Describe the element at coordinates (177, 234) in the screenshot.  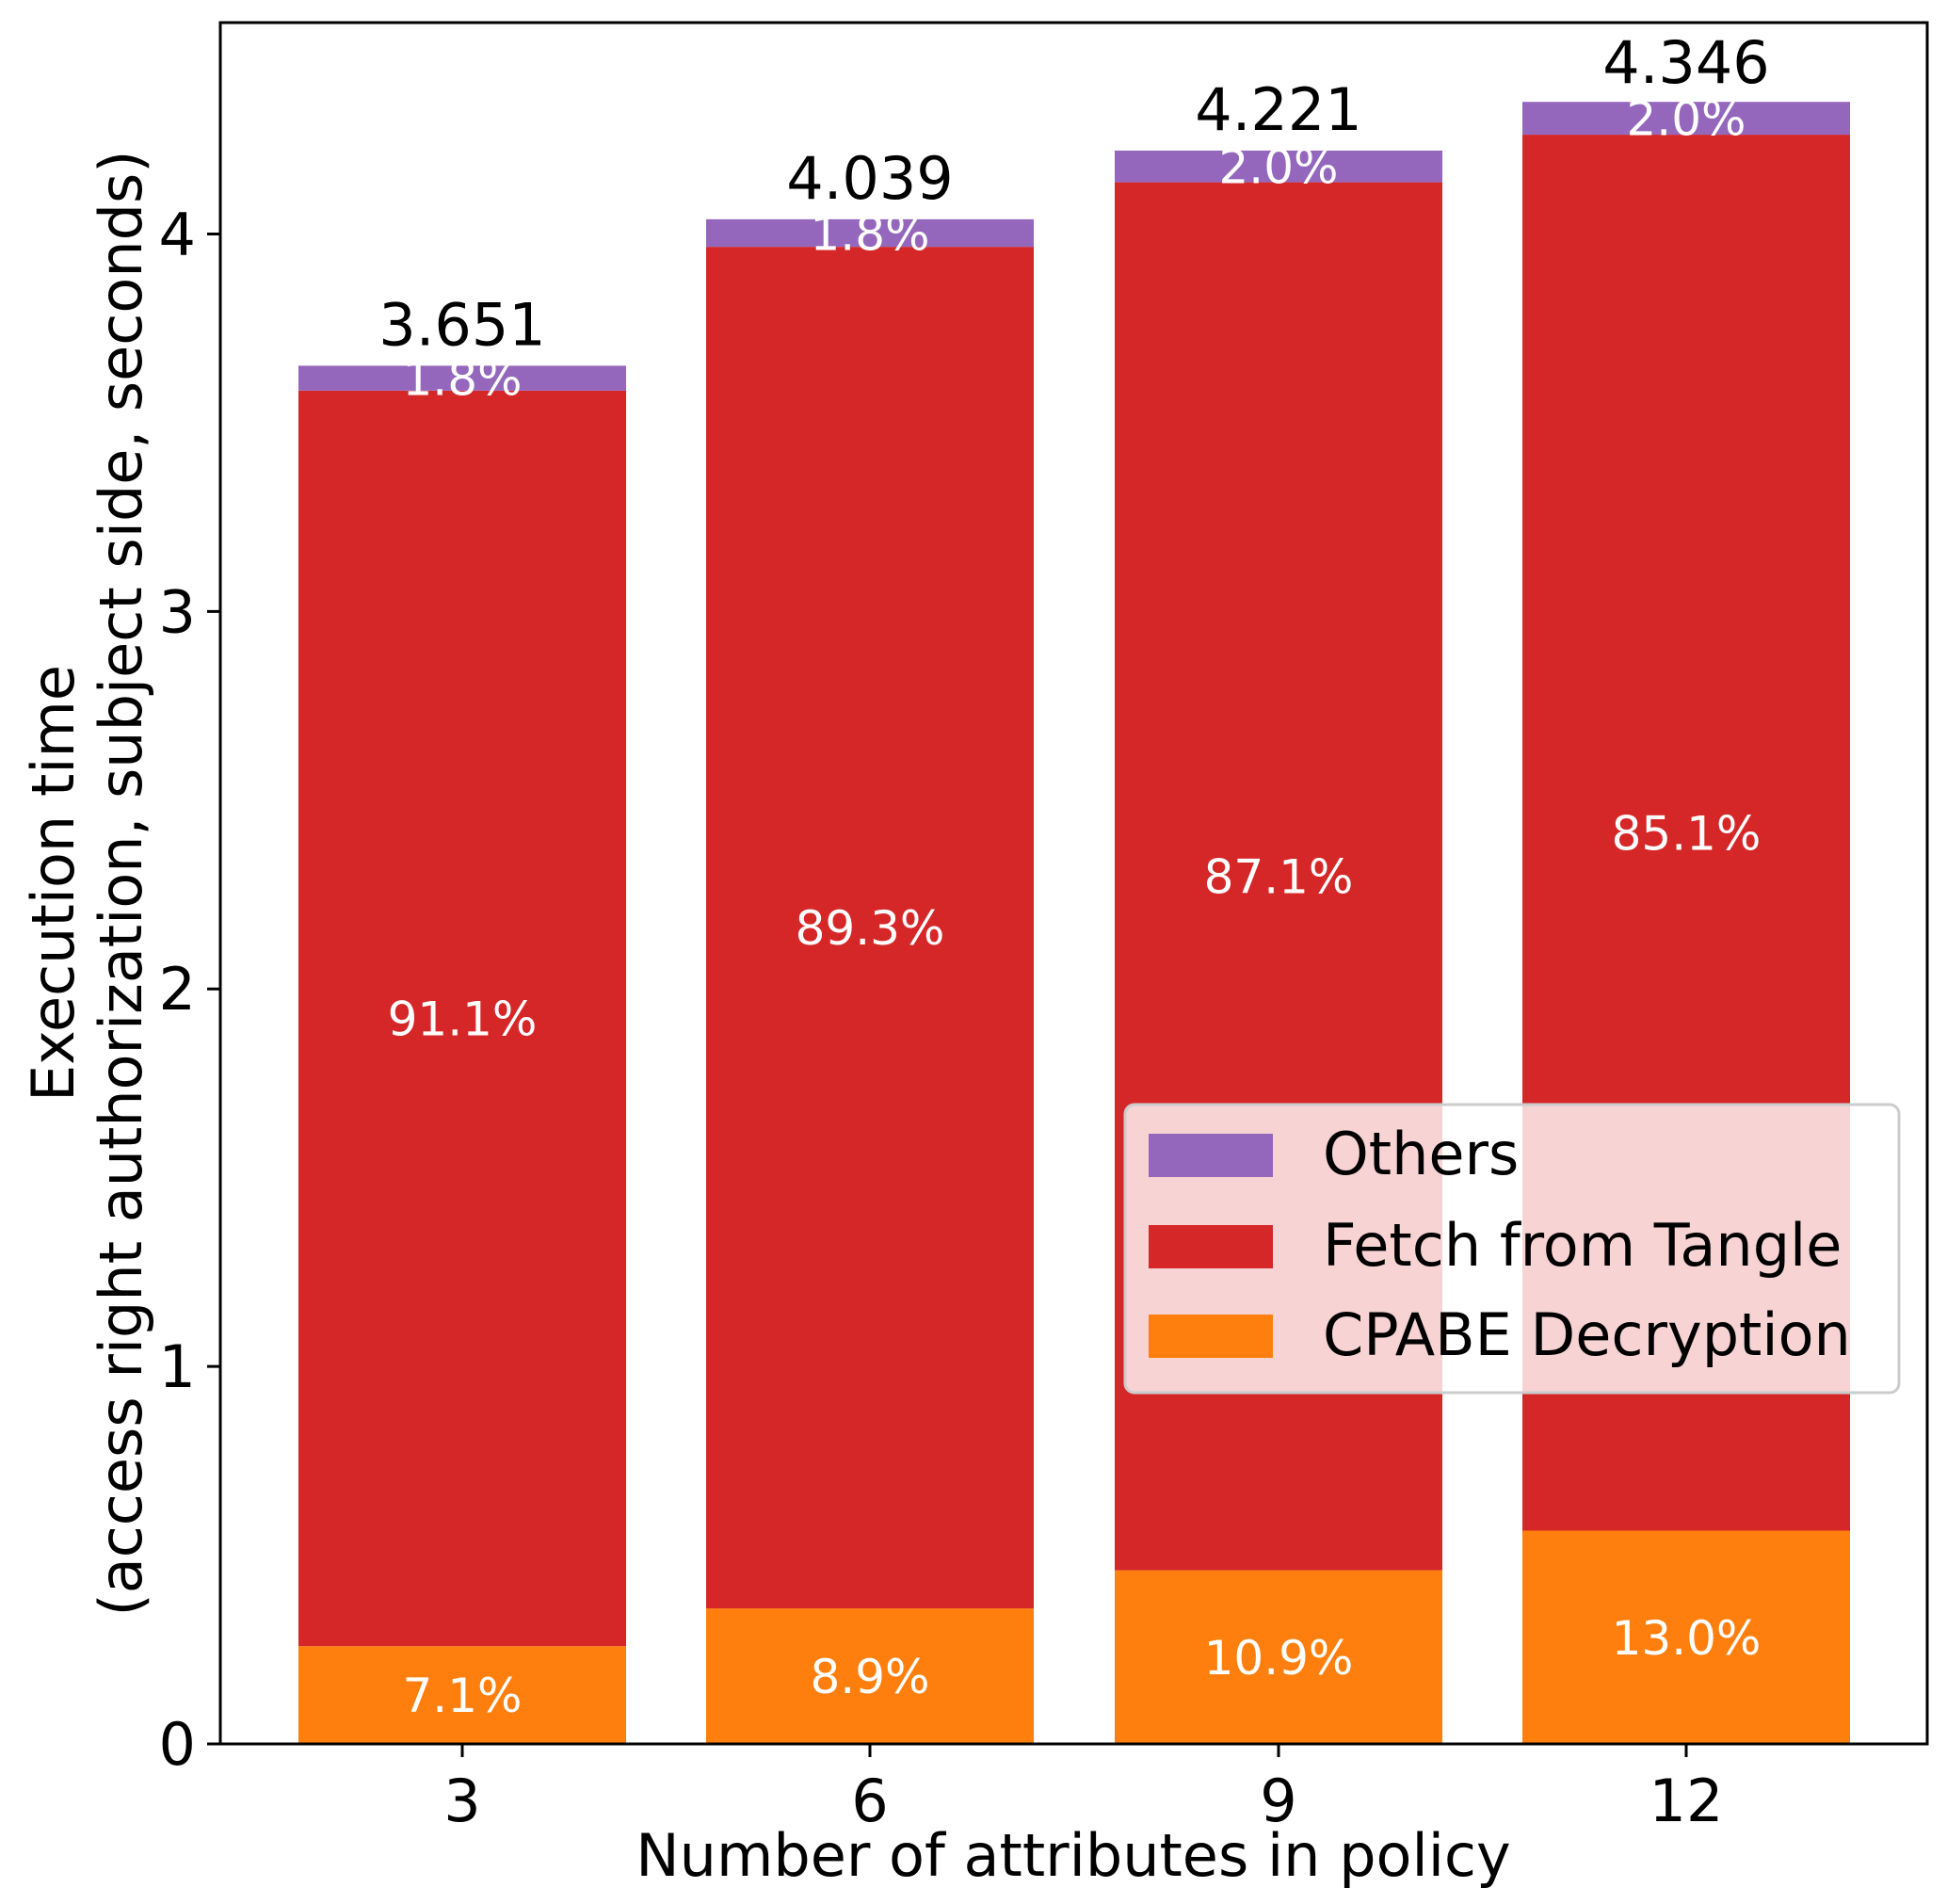
I see `y-tick-label: 4` at that location.